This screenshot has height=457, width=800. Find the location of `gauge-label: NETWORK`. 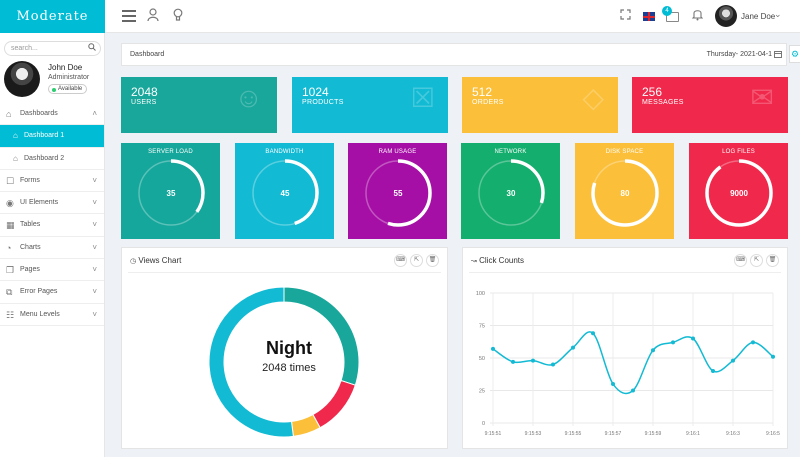

gauge-label: NETWORK is located at coordinates (510, 152).